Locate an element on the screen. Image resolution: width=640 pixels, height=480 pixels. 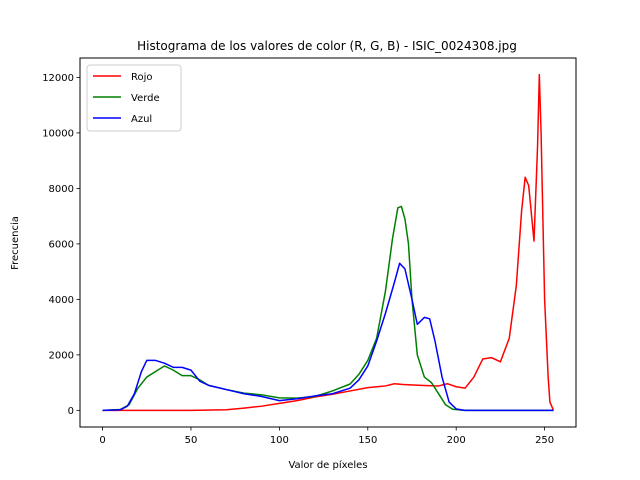
legend-label: Azul is located at coordinates (141, 119).